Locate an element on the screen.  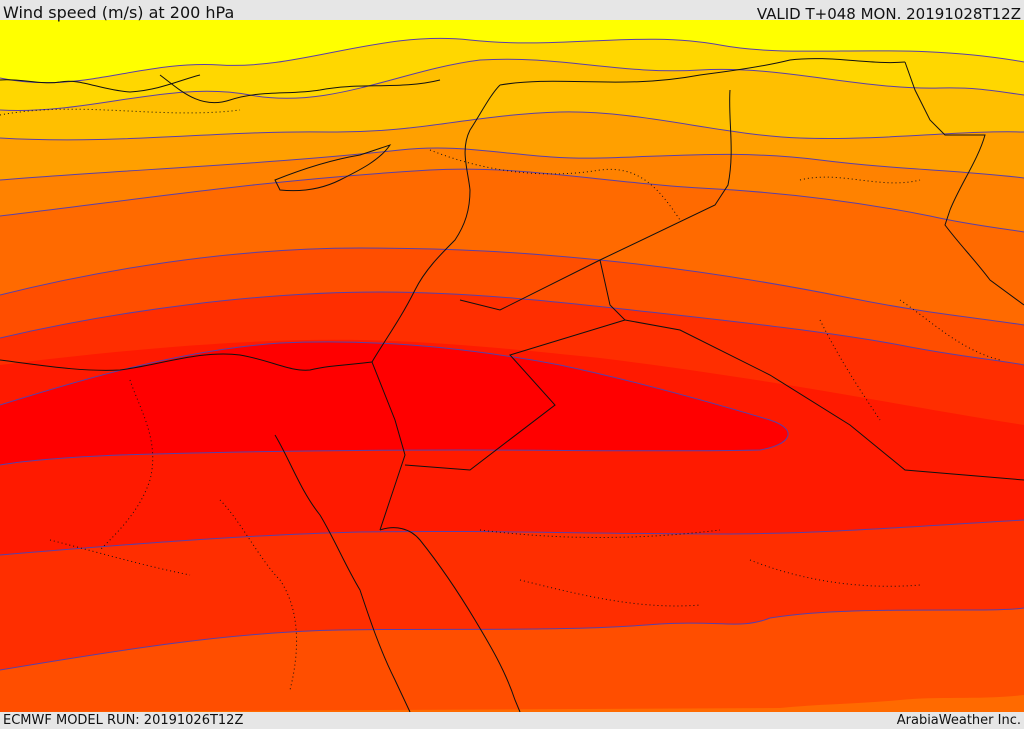
band-10-core is located at coordinates (394, 403).